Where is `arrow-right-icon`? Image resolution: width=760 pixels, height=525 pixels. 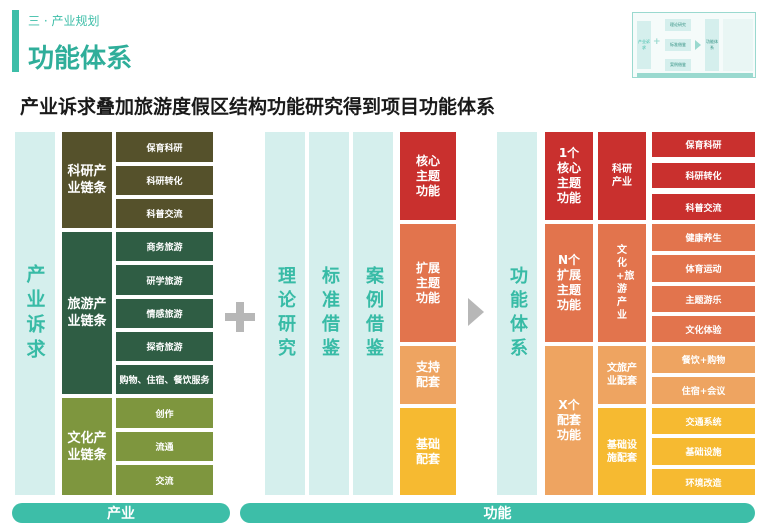
arrow-right-icon is located at coordinates (476, 312).